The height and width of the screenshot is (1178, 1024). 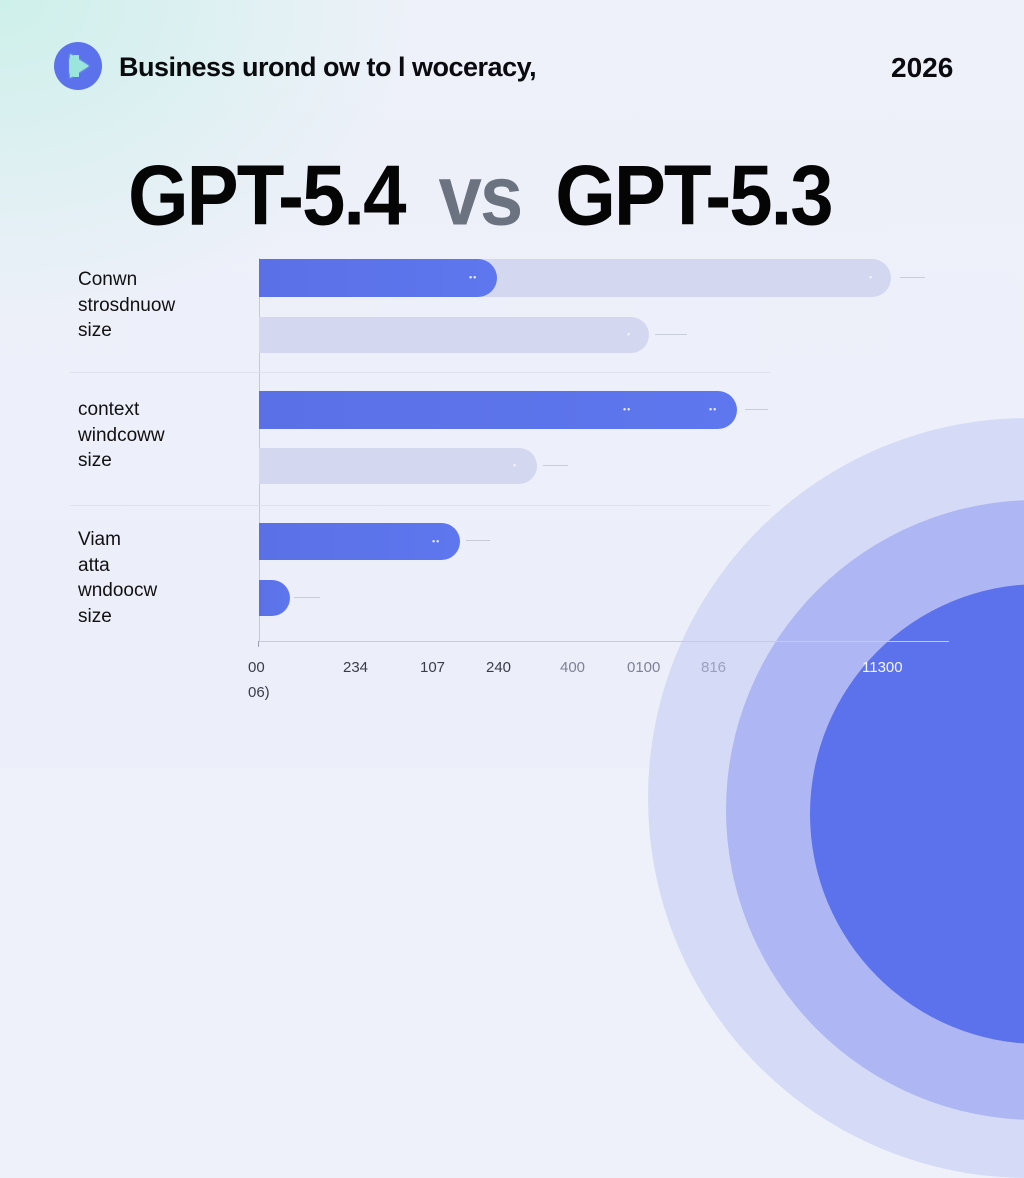 What do you see at coordinates (267, 195) in the screenshot?
I see `model-a-title: GPT-5.4` at bounding box center [267, 195].